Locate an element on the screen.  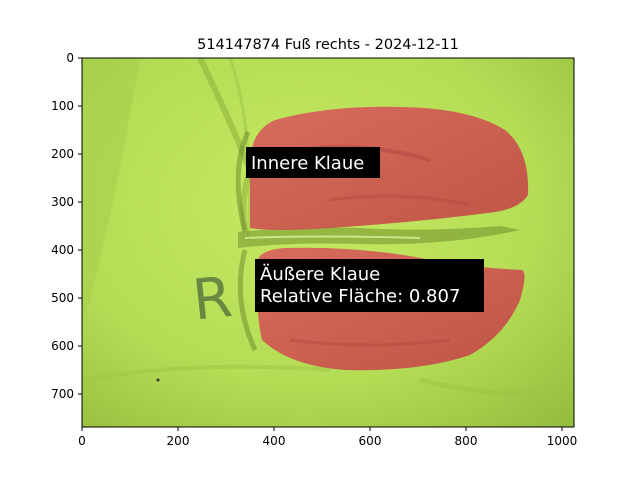
inner-claw-annotation: Innere Klaue is located at coordinates (313, 162).